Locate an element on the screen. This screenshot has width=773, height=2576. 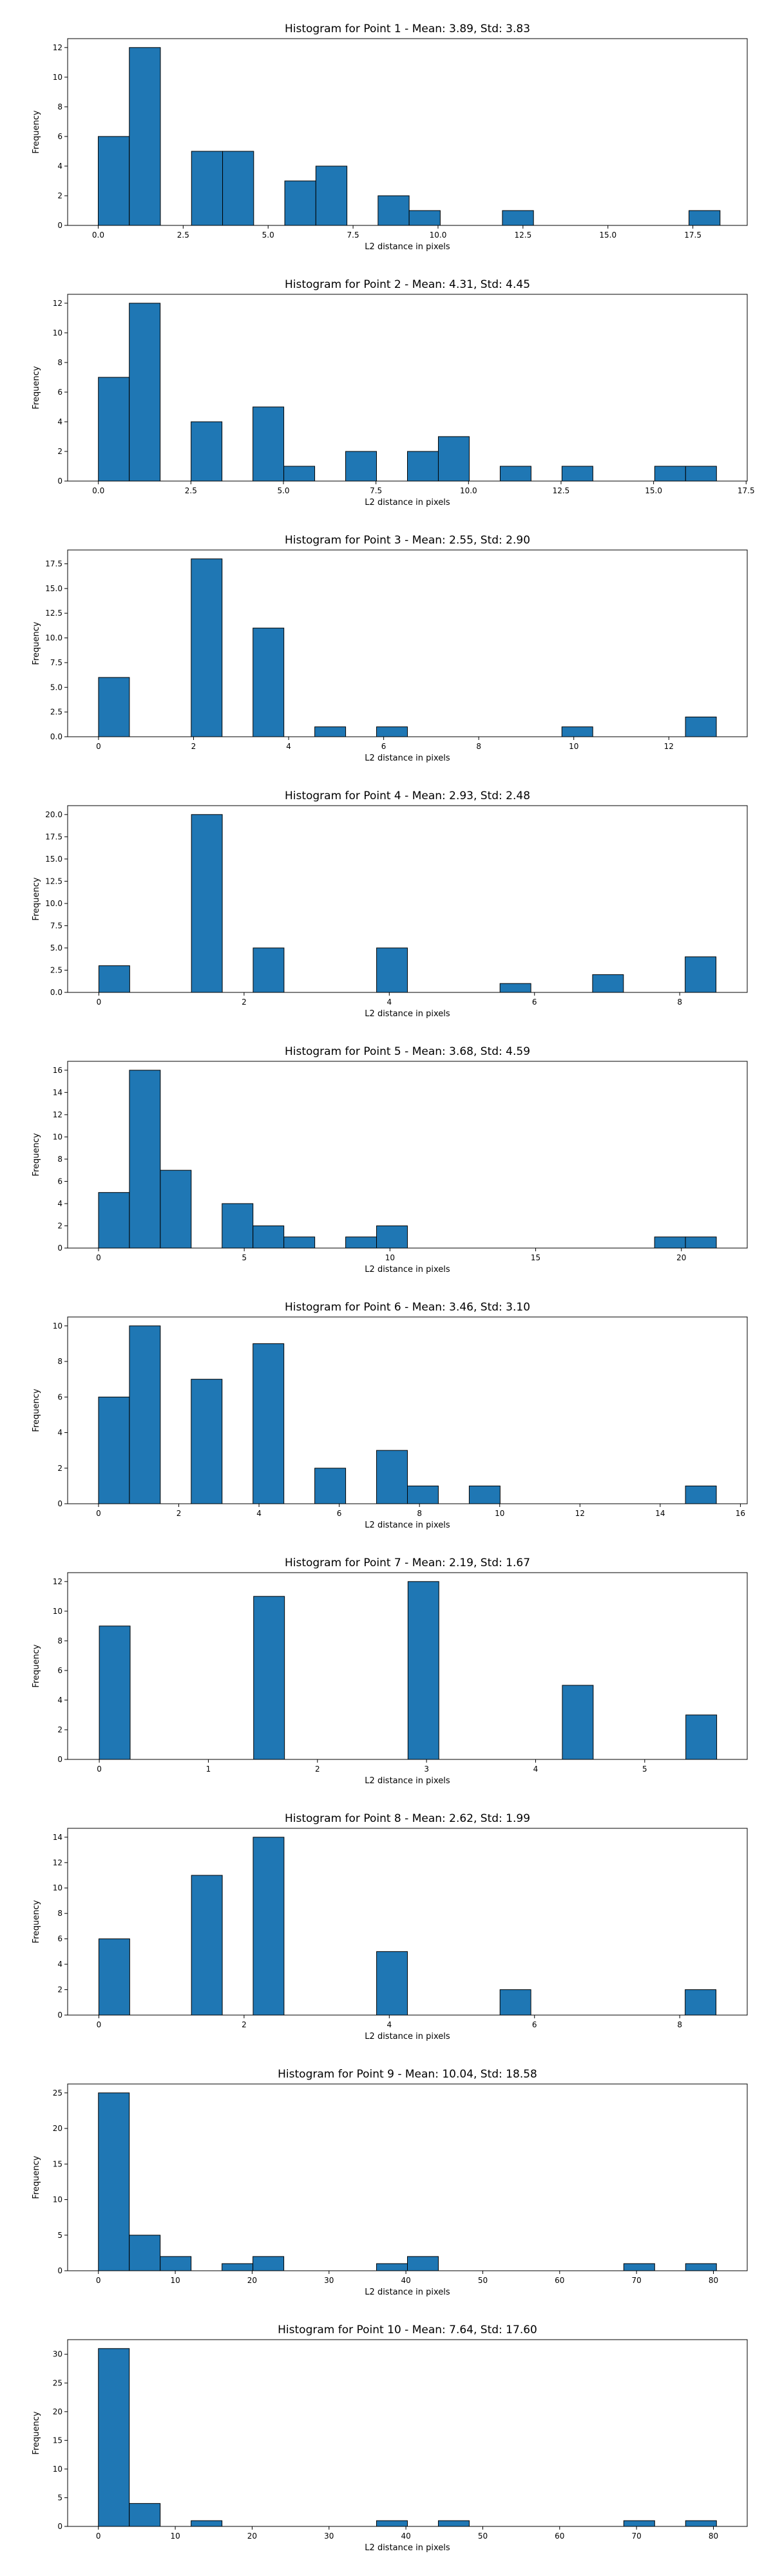
y-tick-label: 14 is located at coordinates (57, 1837).